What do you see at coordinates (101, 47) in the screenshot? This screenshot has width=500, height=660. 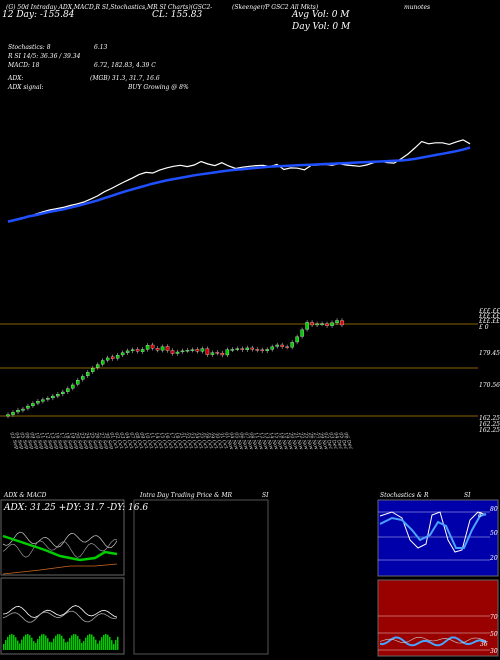 I see `stoch-value: 6.13` at bounding box center [101, 47].